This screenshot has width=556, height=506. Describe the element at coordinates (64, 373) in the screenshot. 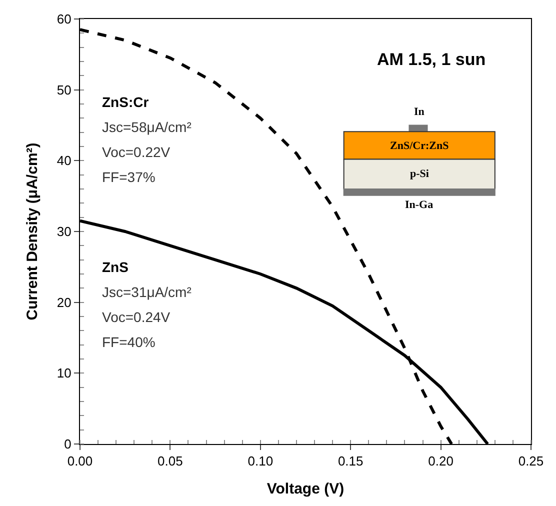

I see `y-tick-label: 10` at that location.